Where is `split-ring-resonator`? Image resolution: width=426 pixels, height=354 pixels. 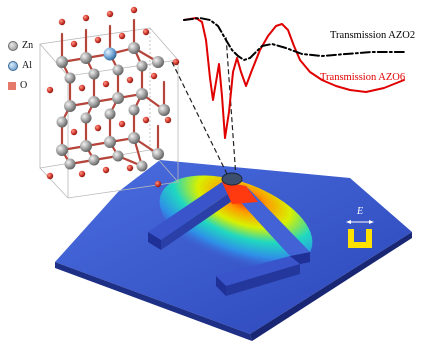 split-ring-resonator is located at coordinates (229, 239).